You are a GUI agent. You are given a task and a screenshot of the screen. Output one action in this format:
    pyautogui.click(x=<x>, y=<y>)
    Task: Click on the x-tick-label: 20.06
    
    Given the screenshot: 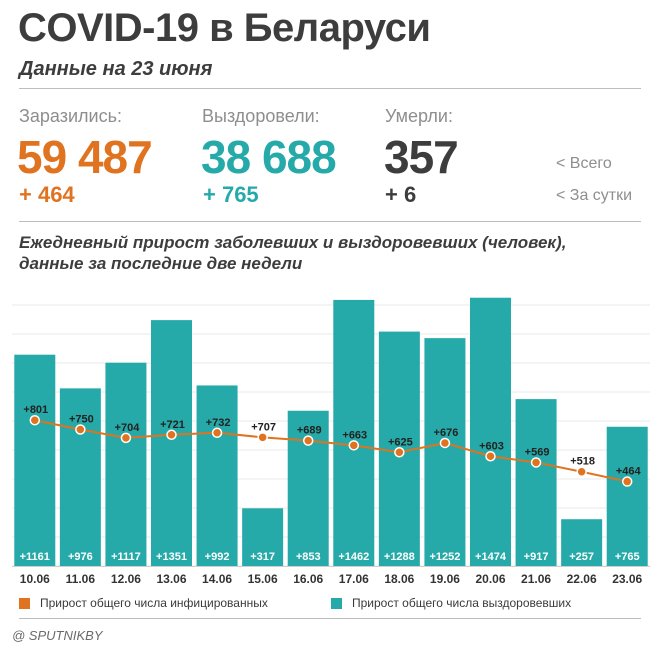 What is the action you would take?
    pyautogui.click(x=490, y=579)
    